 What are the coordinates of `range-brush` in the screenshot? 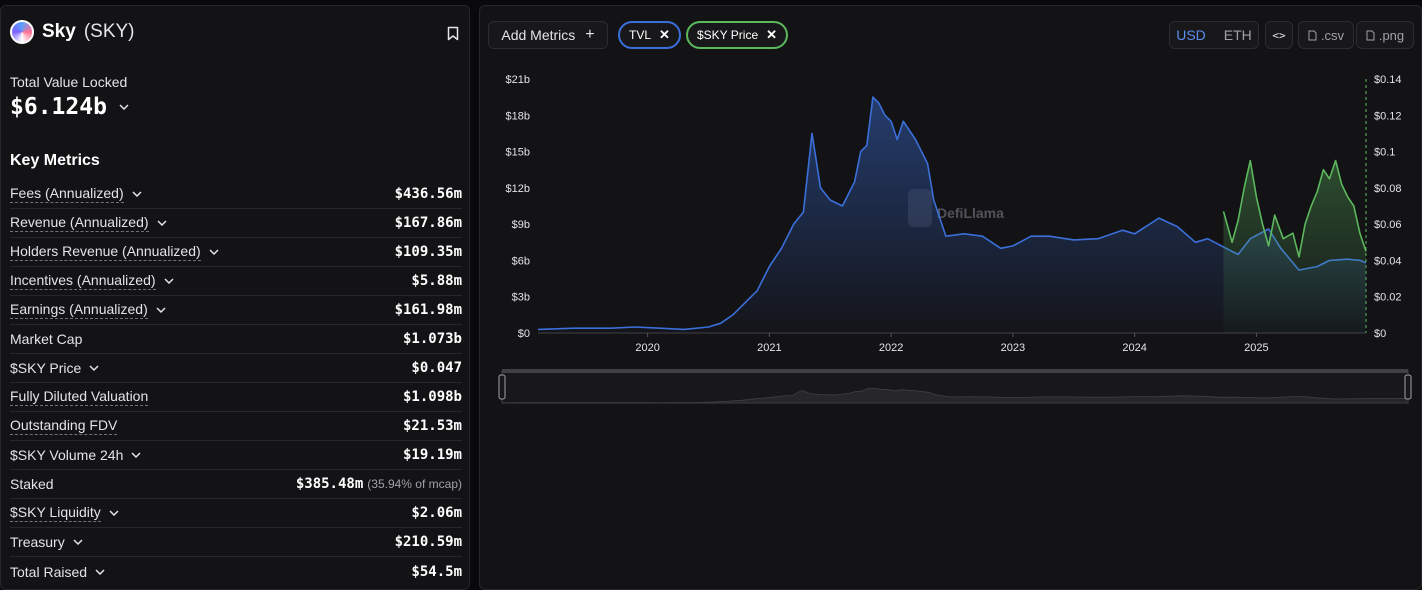 It's located at (955, 386).